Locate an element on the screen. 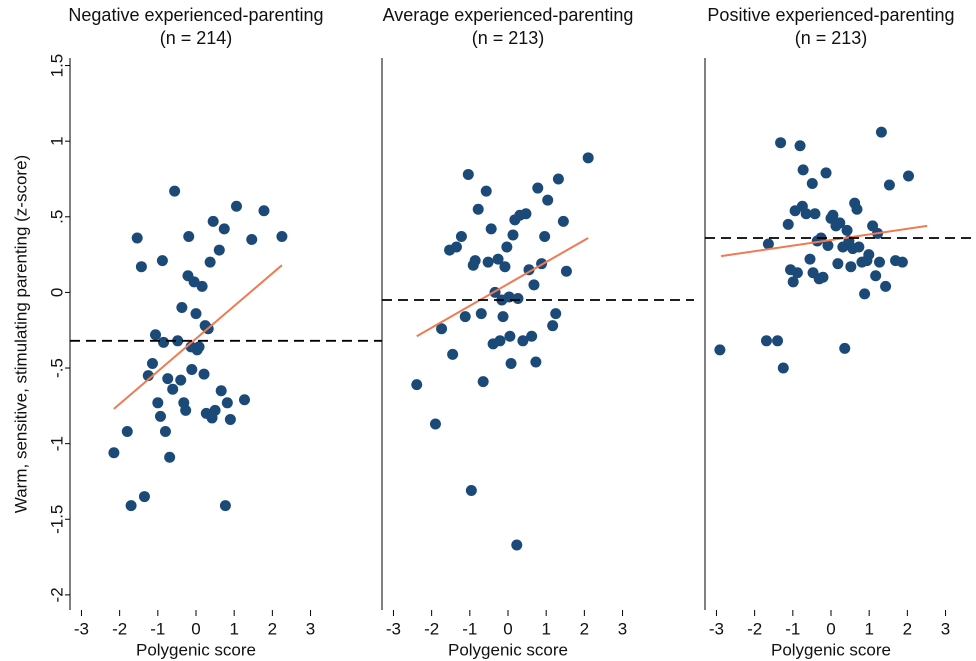  y-tick-label: 0 is located at coordinates (56, 292).